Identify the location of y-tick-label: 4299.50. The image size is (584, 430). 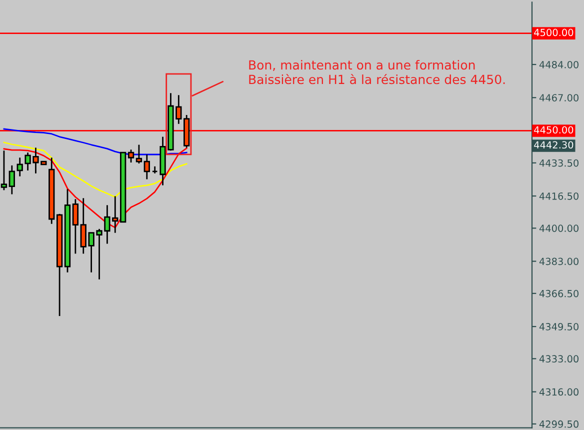
(559, 424).